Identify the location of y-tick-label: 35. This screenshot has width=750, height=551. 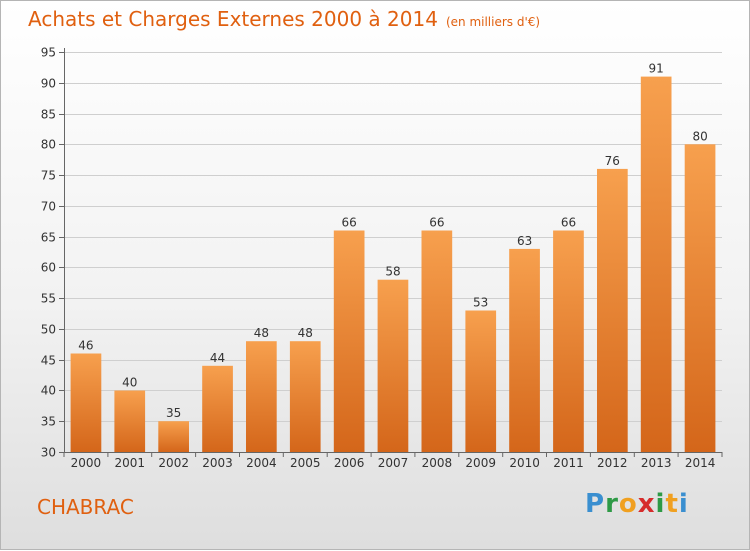
(48, 422).